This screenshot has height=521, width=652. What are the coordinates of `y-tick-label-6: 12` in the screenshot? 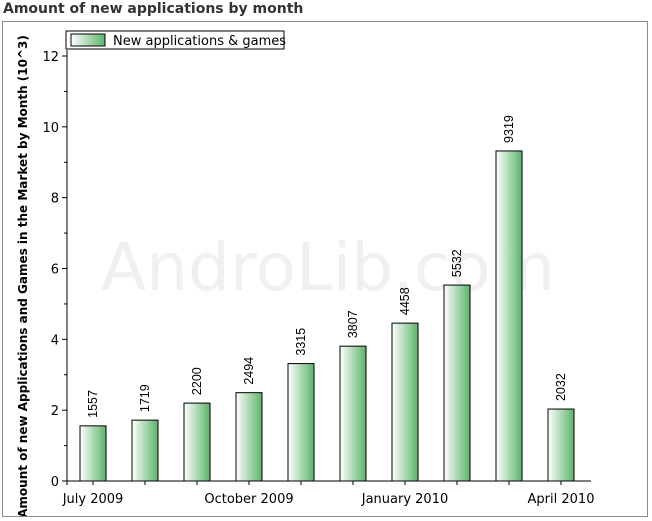 It's located at (50, 57).